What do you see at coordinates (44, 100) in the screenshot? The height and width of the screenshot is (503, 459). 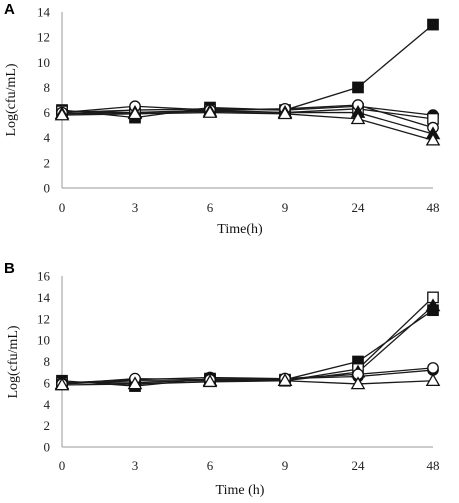 I see `panel-a-y-ticks: 0 2 4 6 8 10 12 14` at bounding box center [44, 100].